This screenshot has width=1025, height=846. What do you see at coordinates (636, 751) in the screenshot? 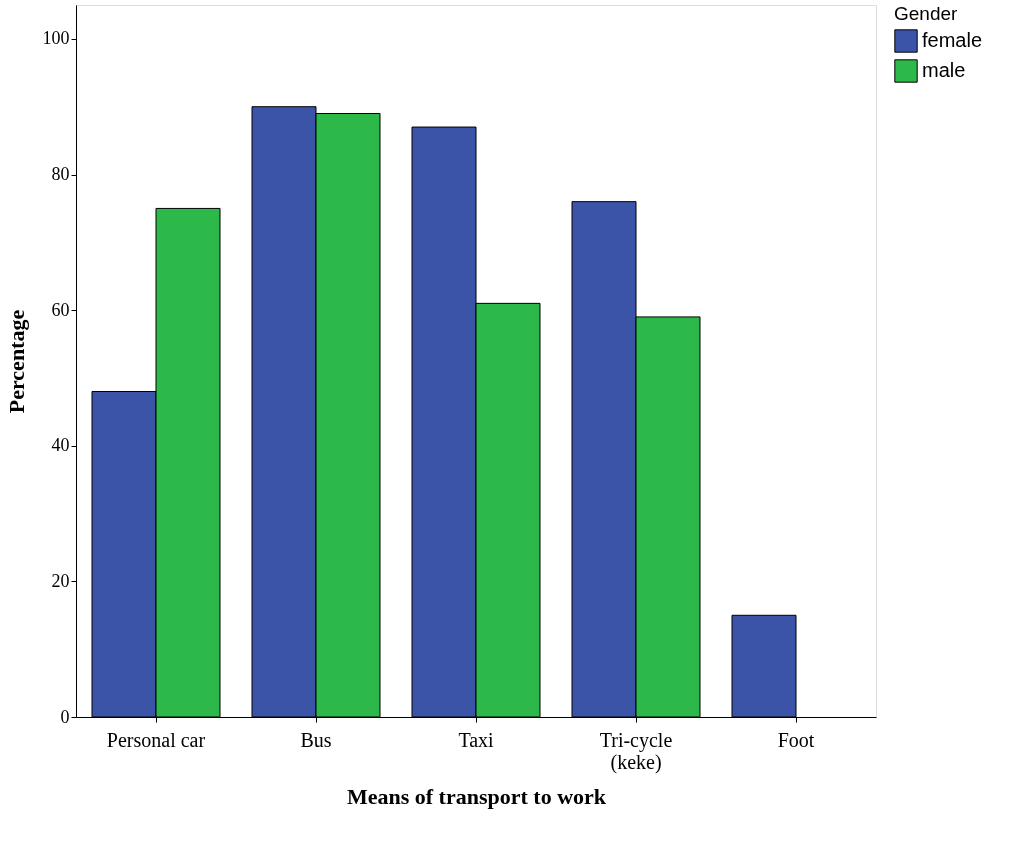
I see `x-tick-label: Tri-cycle (keke)` at bounding box center [636, 751].